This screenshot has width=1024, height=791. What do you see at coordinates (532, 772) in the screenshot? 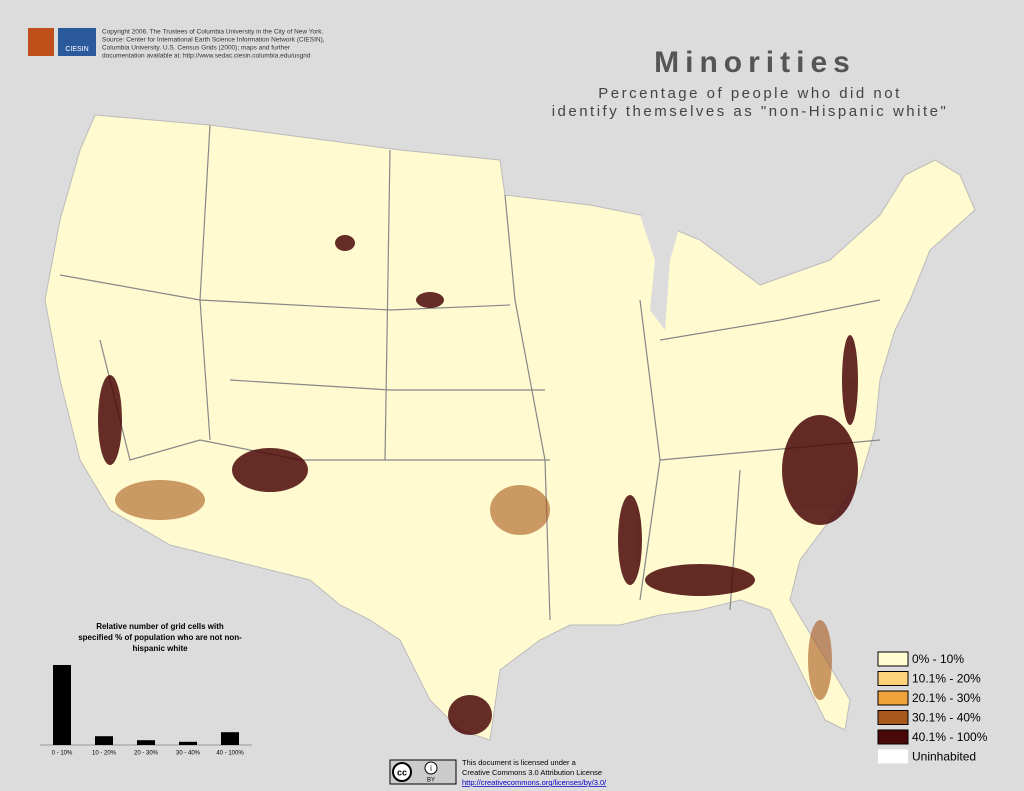
I see `license-text: Creative Commons 3.0 Attribution License` at bounding box center [532, 772].